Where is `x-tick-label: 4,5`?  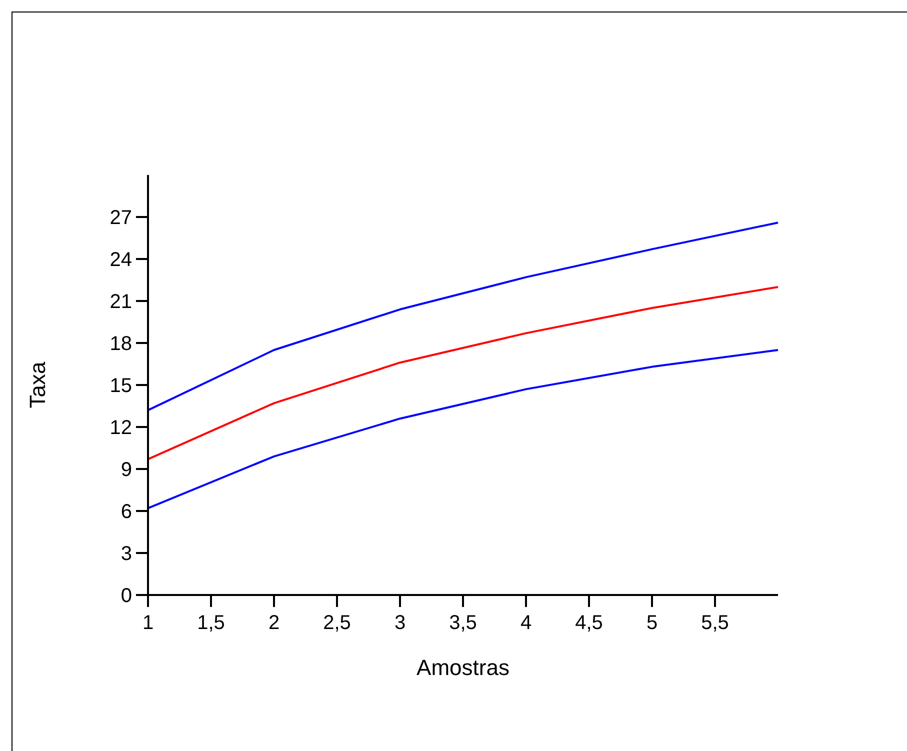 x-tick-label: 4,5 is located at coordinates (589, 623).